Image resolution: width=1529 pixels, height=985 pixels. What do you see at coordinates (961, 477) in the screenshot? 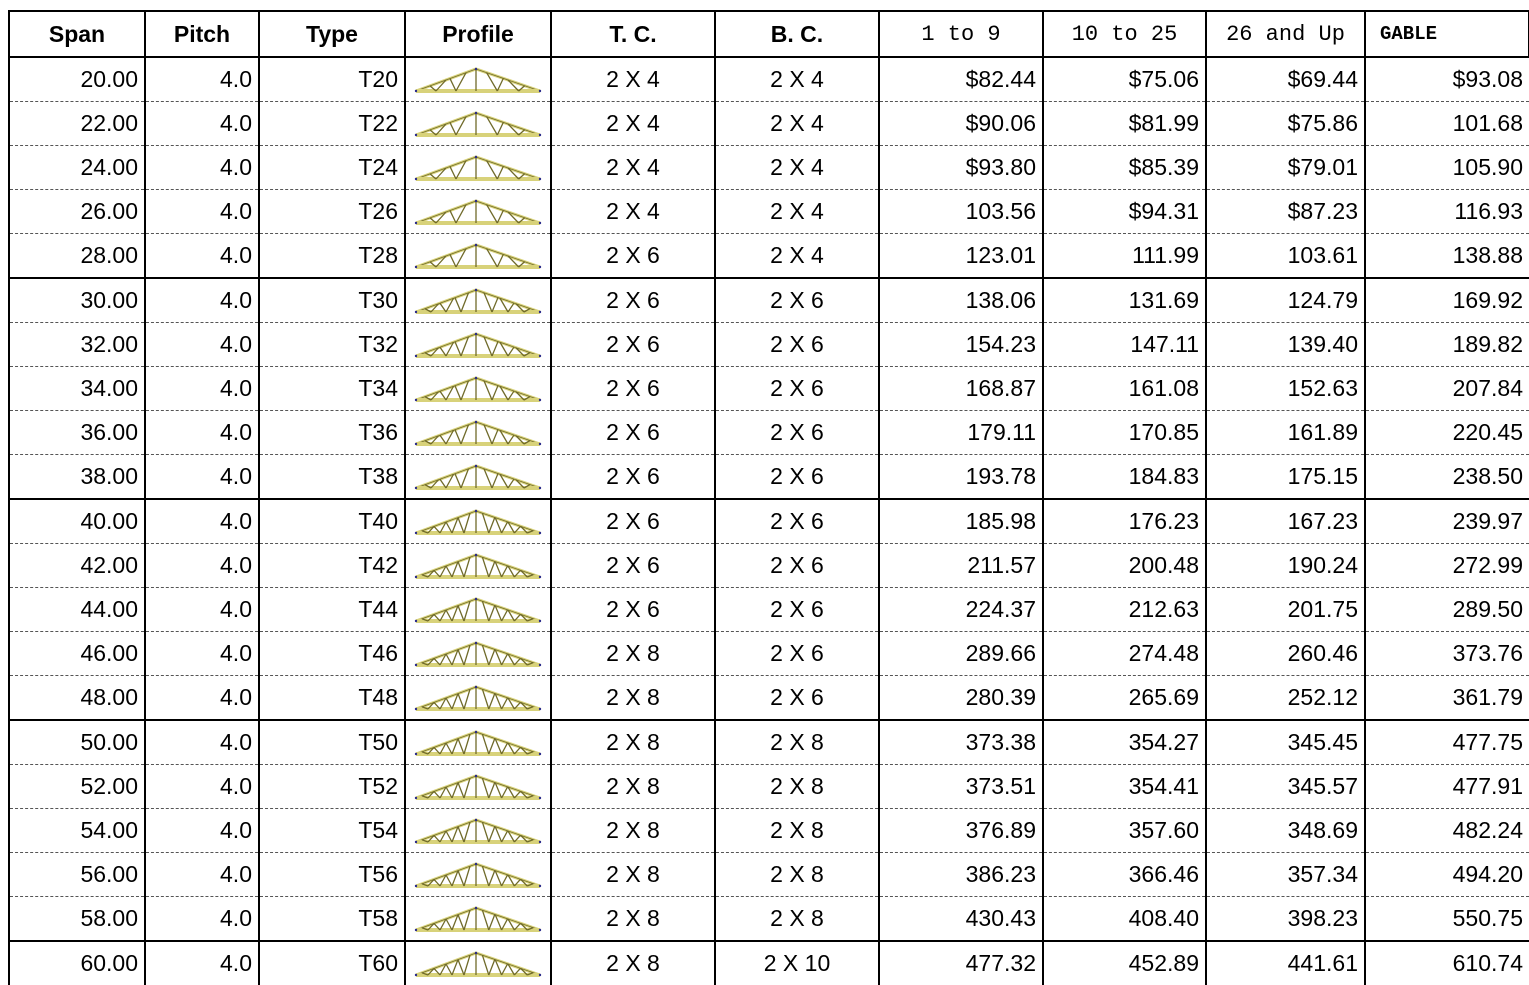
I see `price-1-to-9-cell: 193.78` at bounding box center [961, 477].